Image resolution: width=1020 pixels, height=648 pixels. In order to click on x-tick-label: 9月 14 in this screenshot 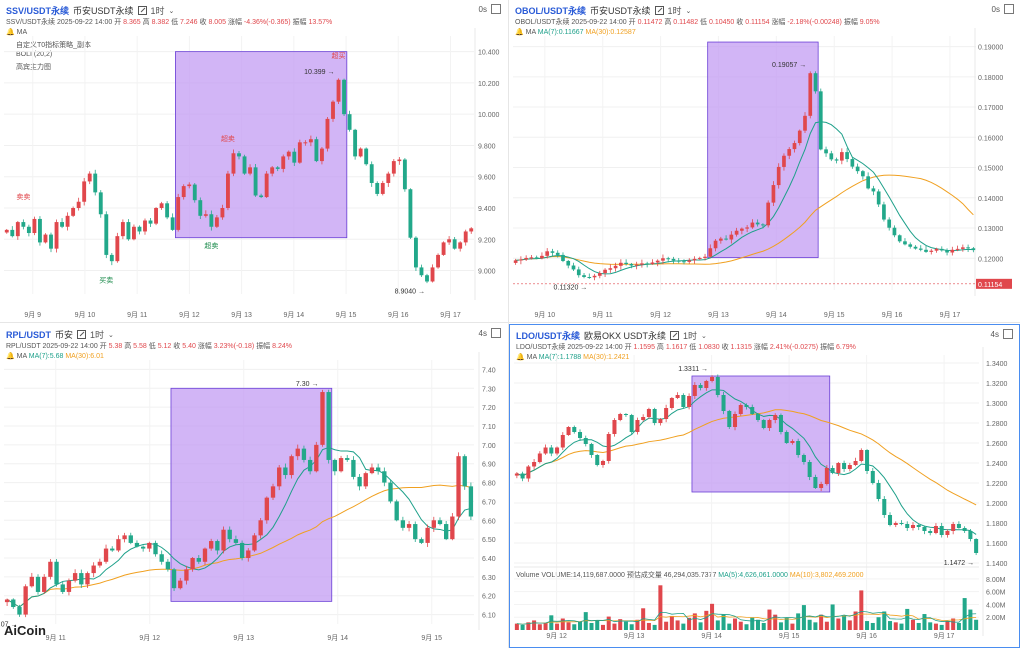, I will do `click(711, 636)`.